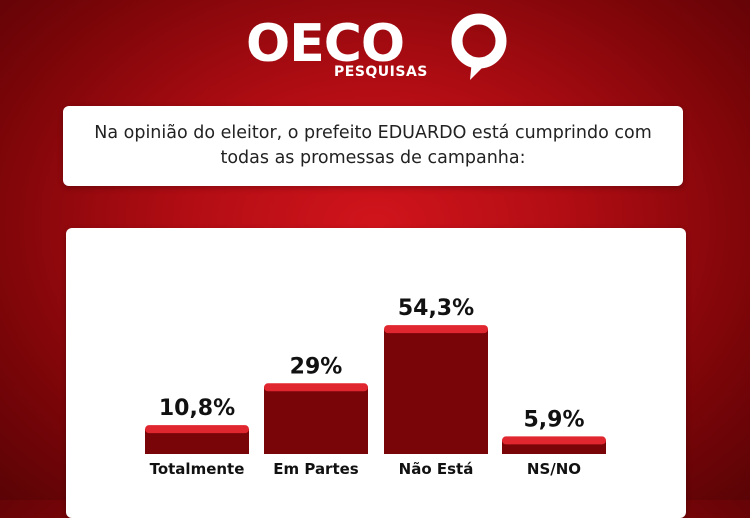 The height and width of the screenshot is (518, 750). What do you see at coordinates (316, 469) in the screenshot?
I see `category-label: Em Partes` at bounding box center [316, 469].